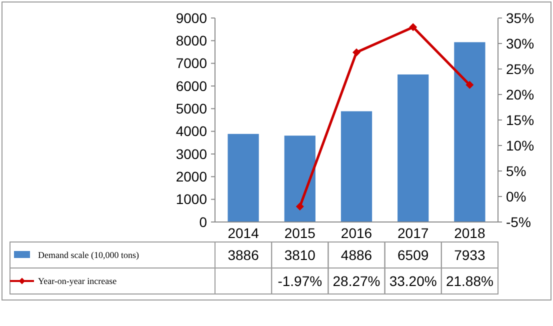  I want to click on legend-label: Year-on-year increase, so click(77, 281).